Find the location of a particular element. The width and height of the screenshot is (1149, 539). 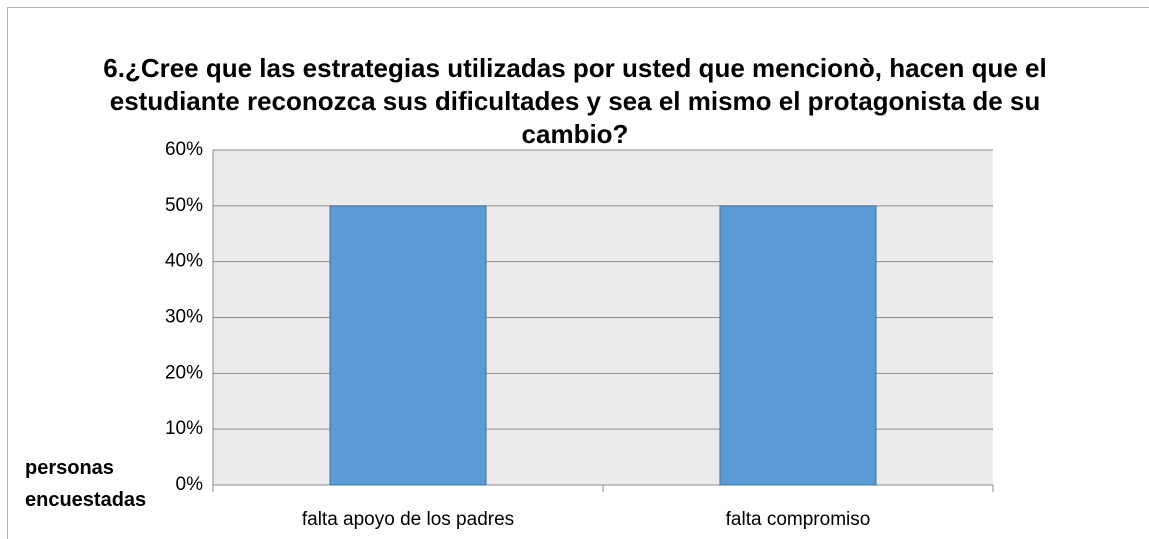

y-axis-label: personas encuestadas is located at coordinates (86, 484).